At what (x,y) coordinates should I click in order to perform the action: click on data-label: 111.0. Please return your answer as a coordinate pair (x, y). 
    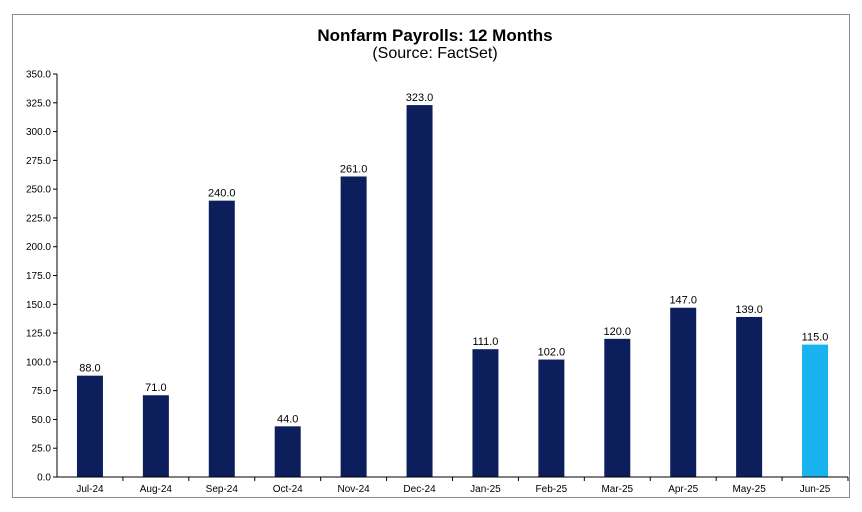
    Looking at the image, I should click on (486, 342).